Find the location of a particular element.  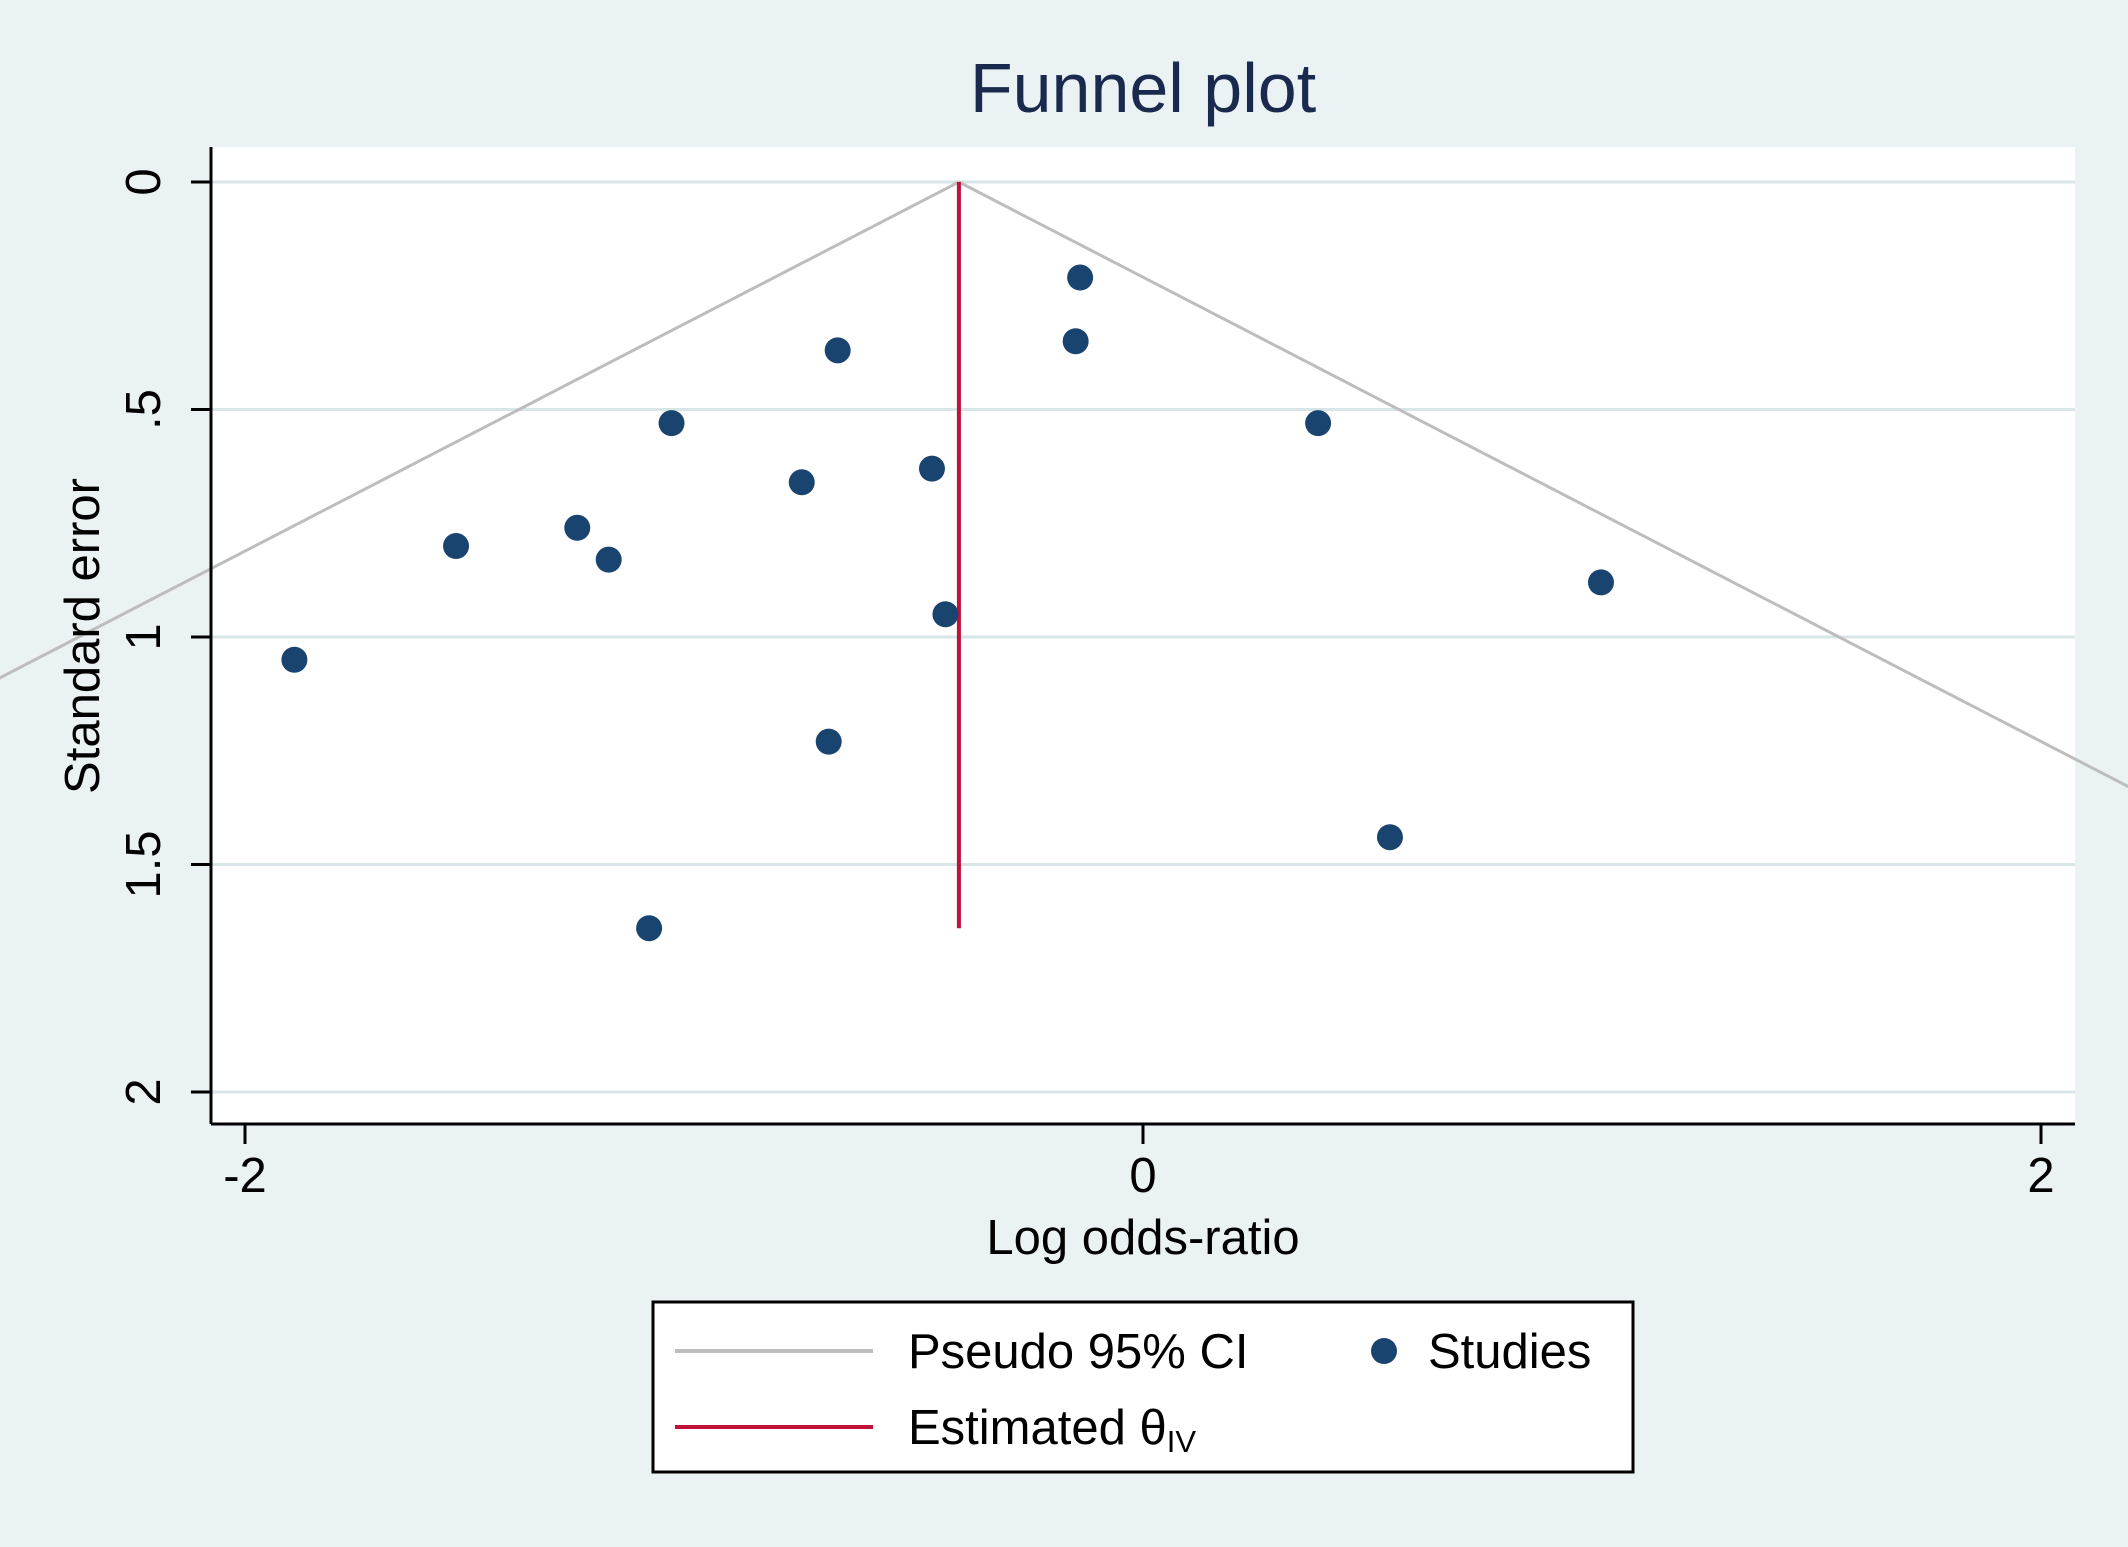

y-tick-label-1: .5 is located at coordinates (144, 409).